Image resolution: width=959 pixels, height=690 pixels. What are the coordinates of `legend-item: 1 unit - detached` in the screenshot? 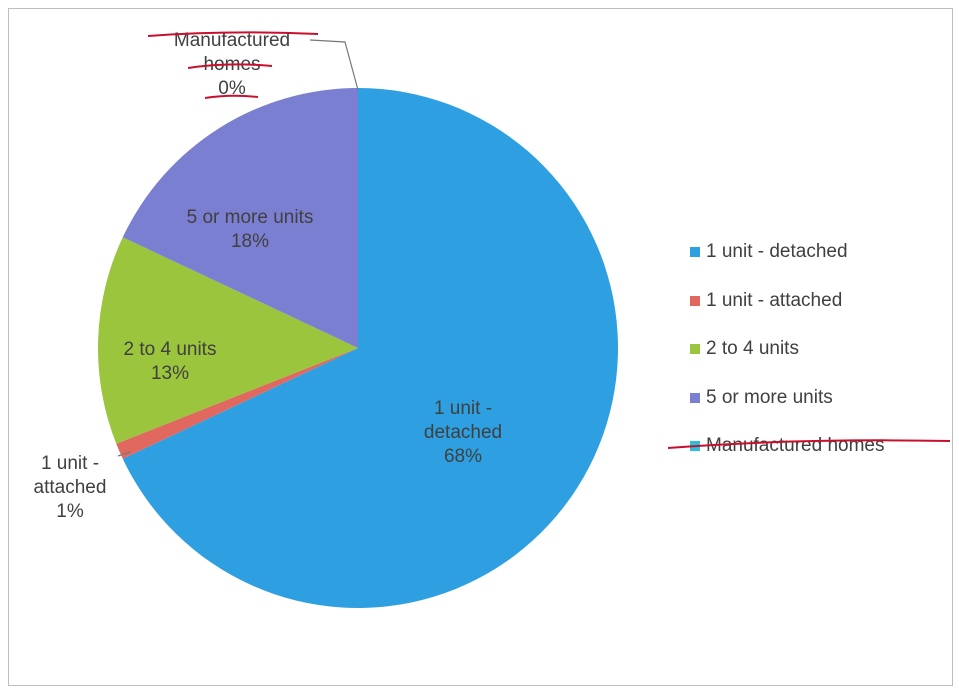 It's located at (769, 252).